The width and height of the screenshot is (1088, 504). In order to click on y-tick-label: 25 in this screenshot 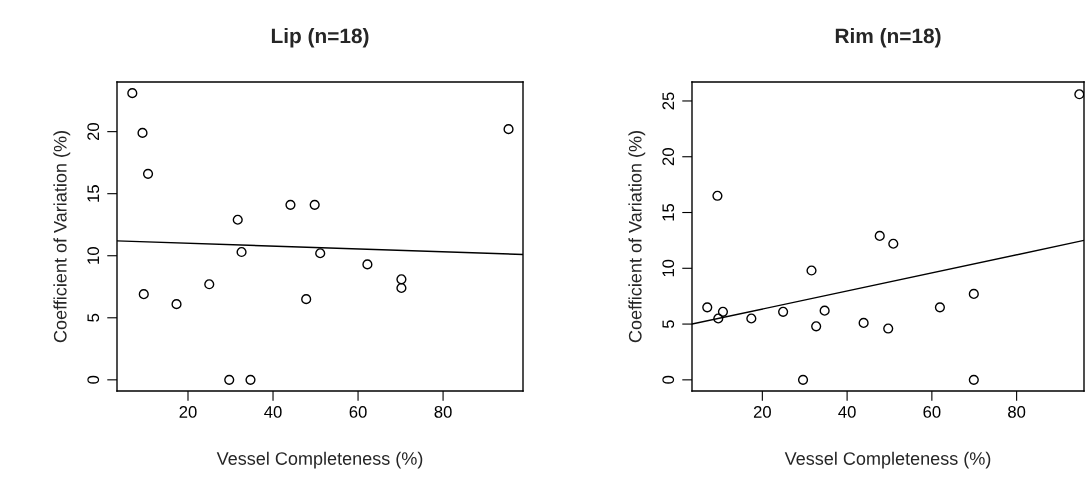, I will do `click(668, 101)`.